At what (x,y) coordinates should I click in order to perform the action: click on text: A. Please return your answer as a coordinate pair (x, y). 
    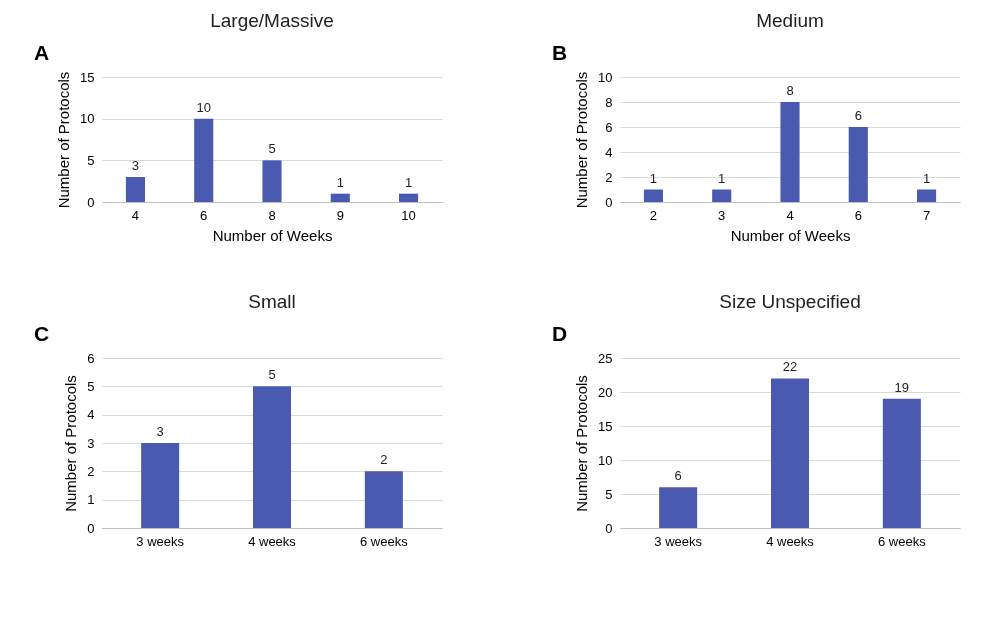
    Looking at the image, I should click on (42, 52).